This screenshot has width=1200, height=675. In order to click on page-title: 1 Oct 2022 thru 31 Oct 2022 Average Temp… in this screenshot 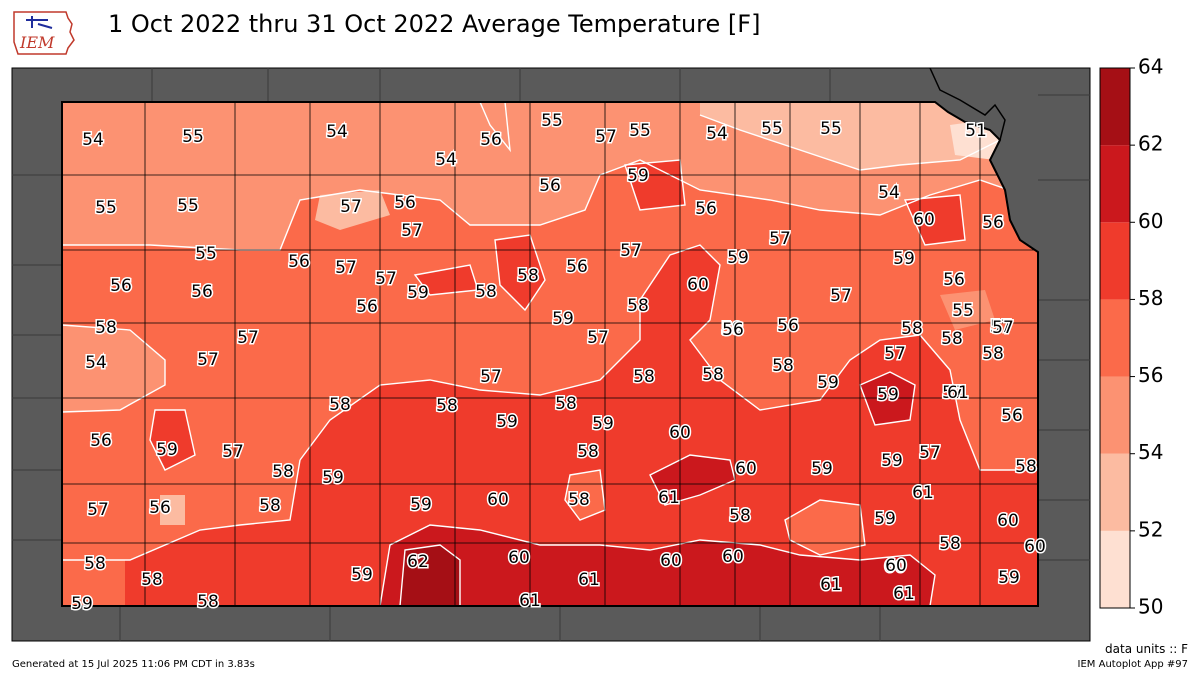, I will do `click(434, 24)`.